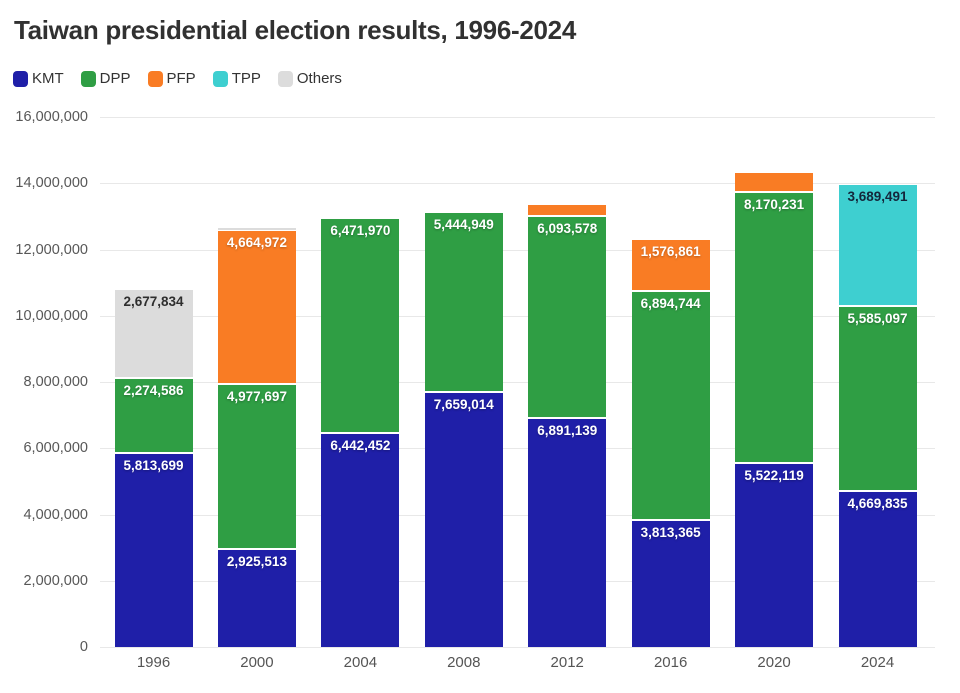 The height and width of the screenshot is (693, 960). Describe the element at coordinates (670, 662) in the screenshot. I see `x-tick-label: 2016` at that location.